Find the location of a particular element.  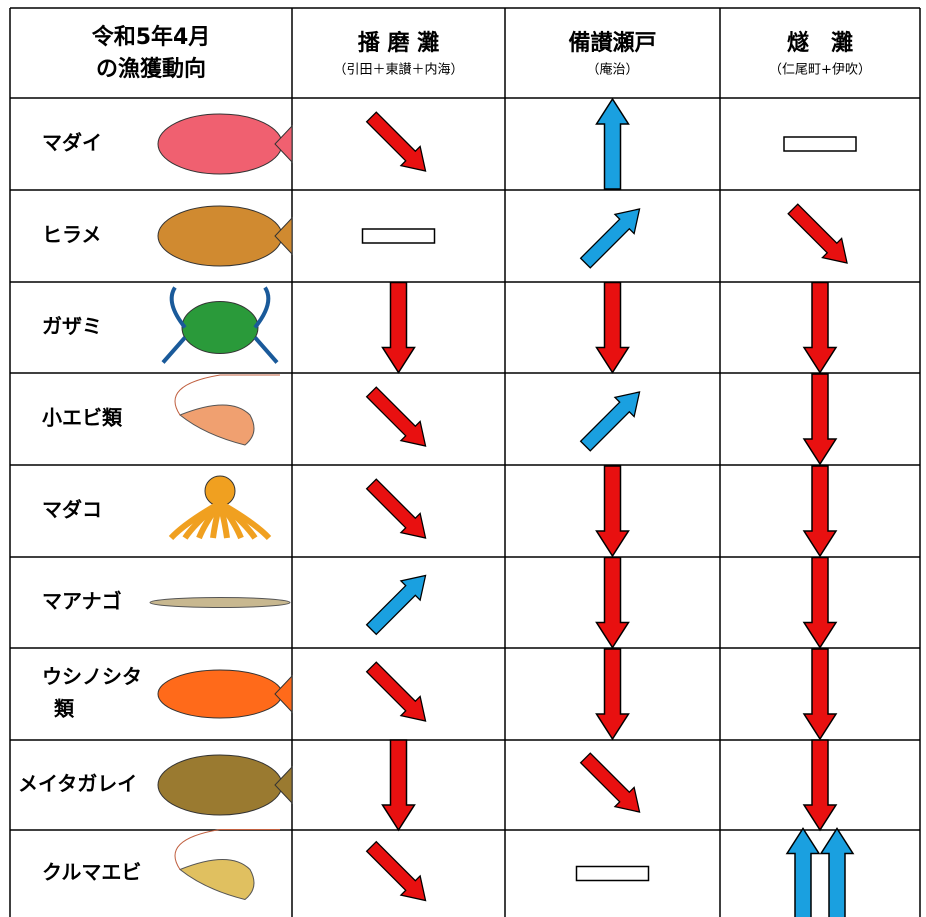

eel-illustration is located at coordinates (220, 602).